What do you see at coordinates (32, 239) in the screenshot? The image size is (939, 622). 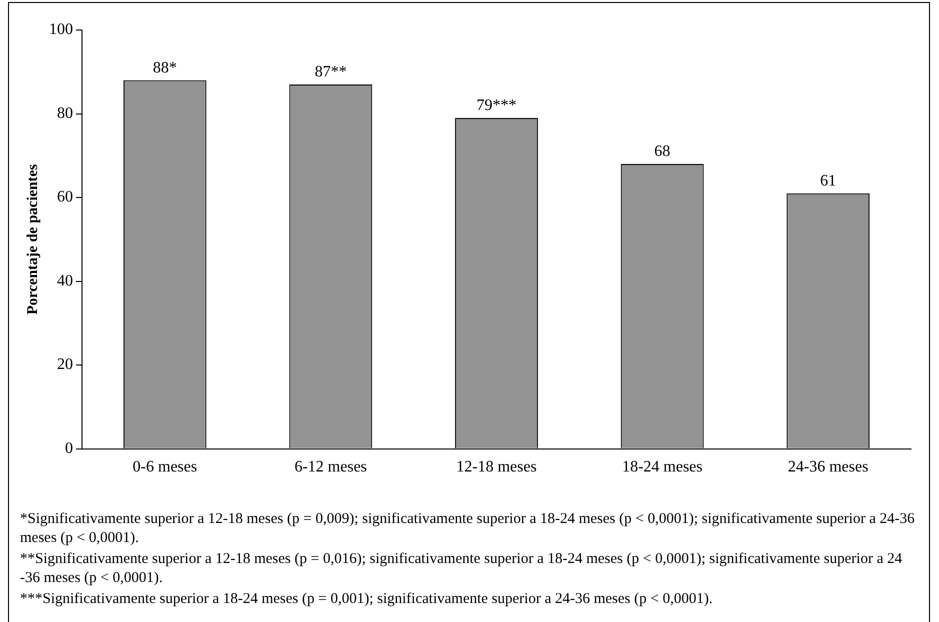 I see `y-axis-title: Porcentaje de pacientes` at bounding box center [32, 239].